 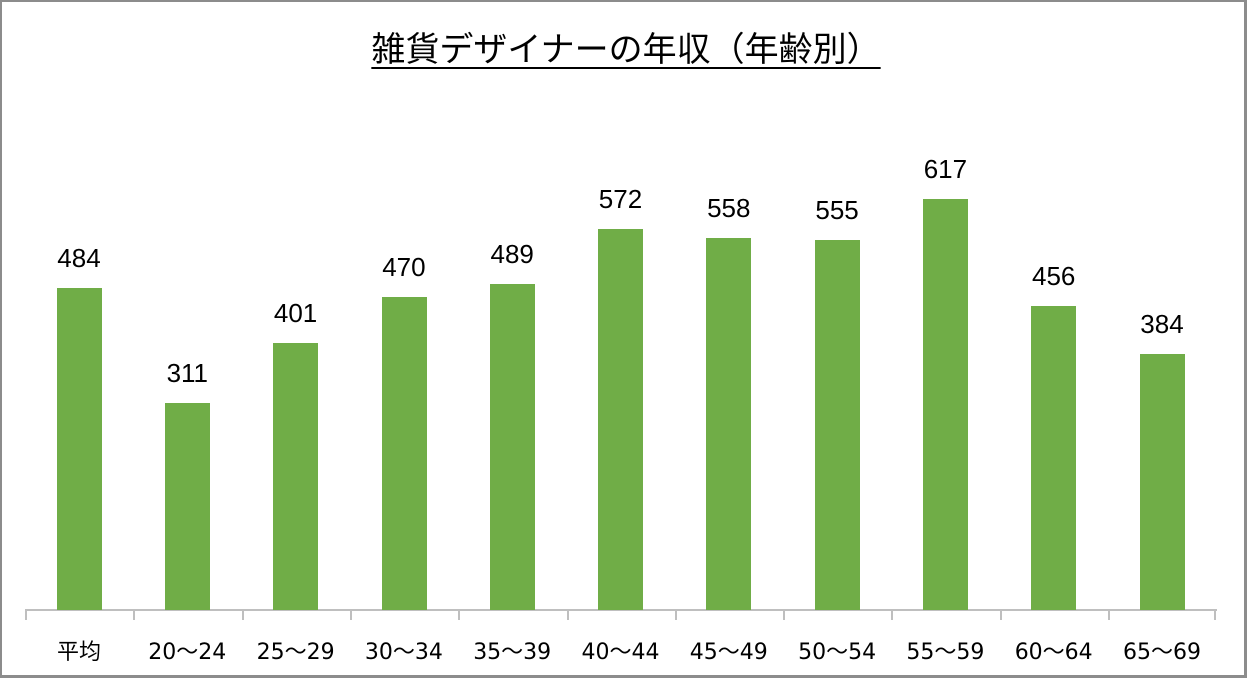 I want to click on data-label: 384, so click(x=1162, y=324).